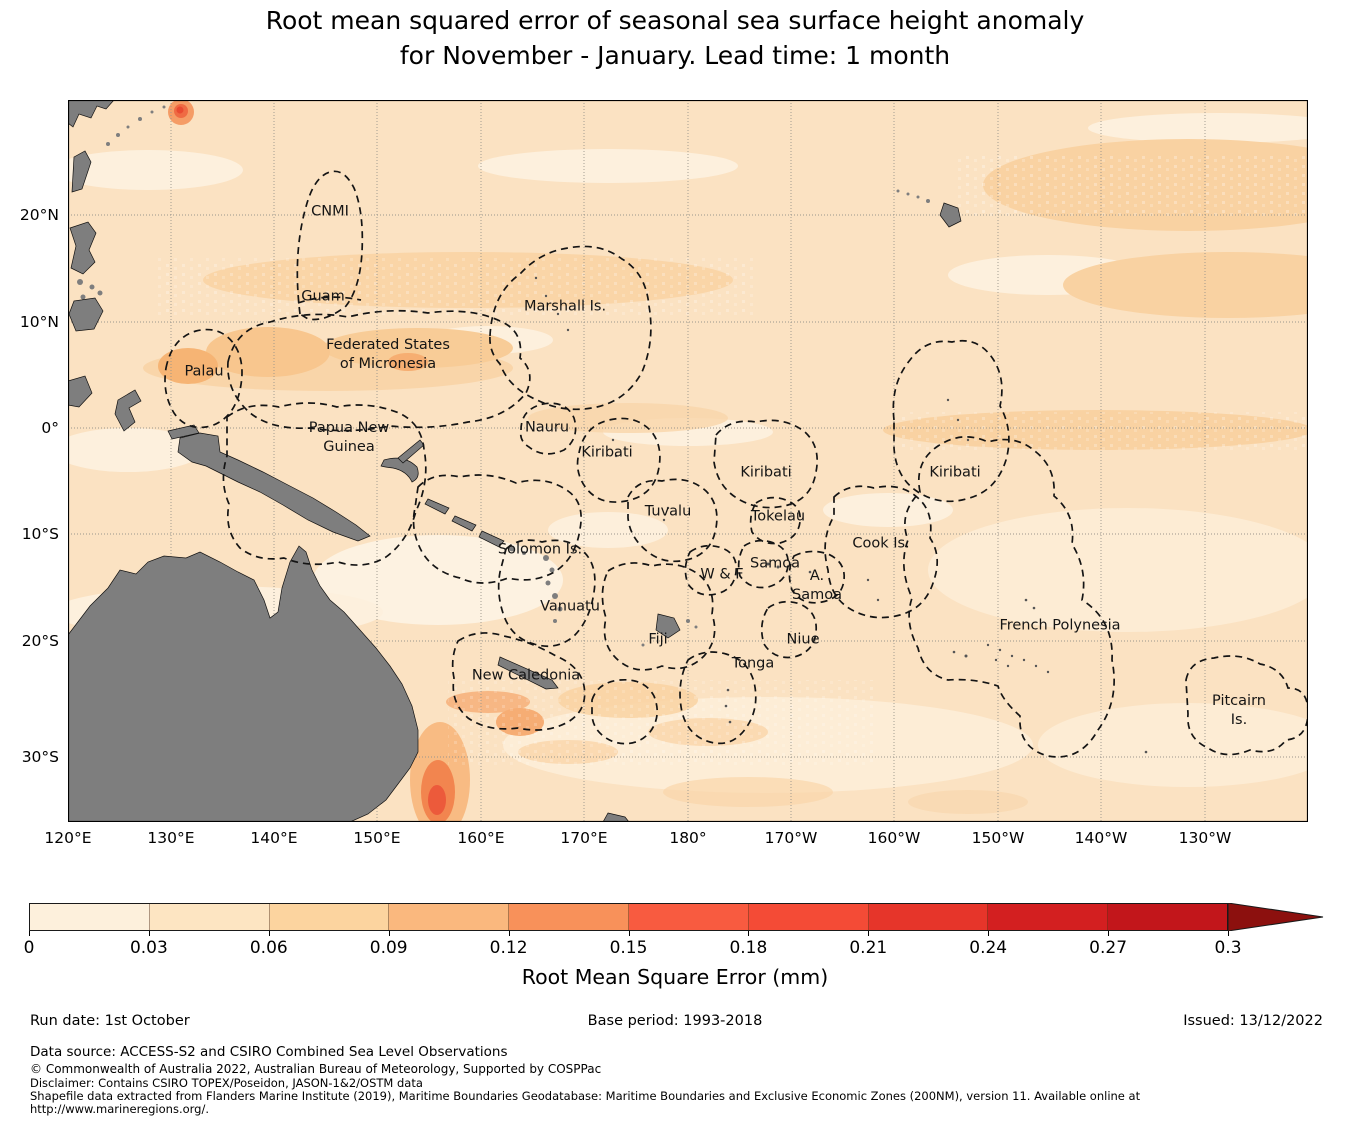 This screenshot has height=1125, width=1350. Describe the element at coordinates (388, 948) in the screenshot. I see `colorbar-tick-label: 0.09` at that location.